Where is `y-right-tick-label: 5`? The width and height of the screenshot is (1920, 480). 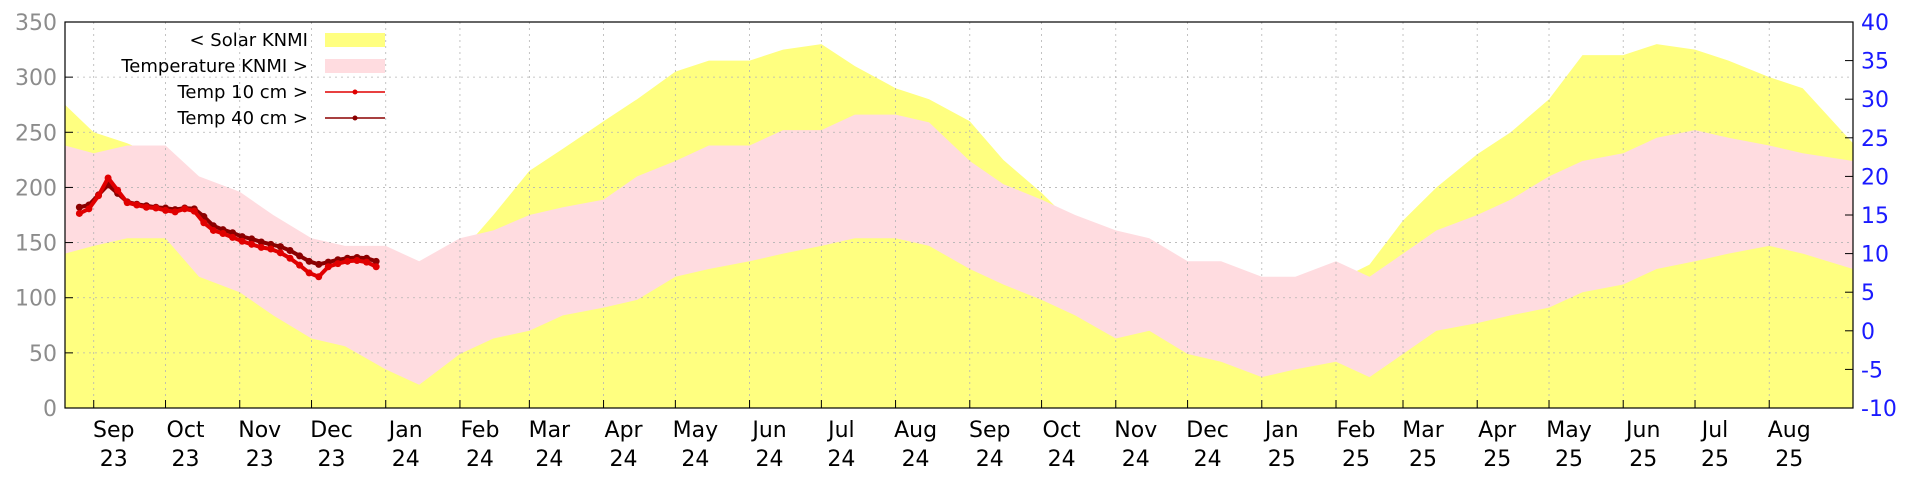
y-right-tick-label: 5 is located at coordinates (1868, 293).